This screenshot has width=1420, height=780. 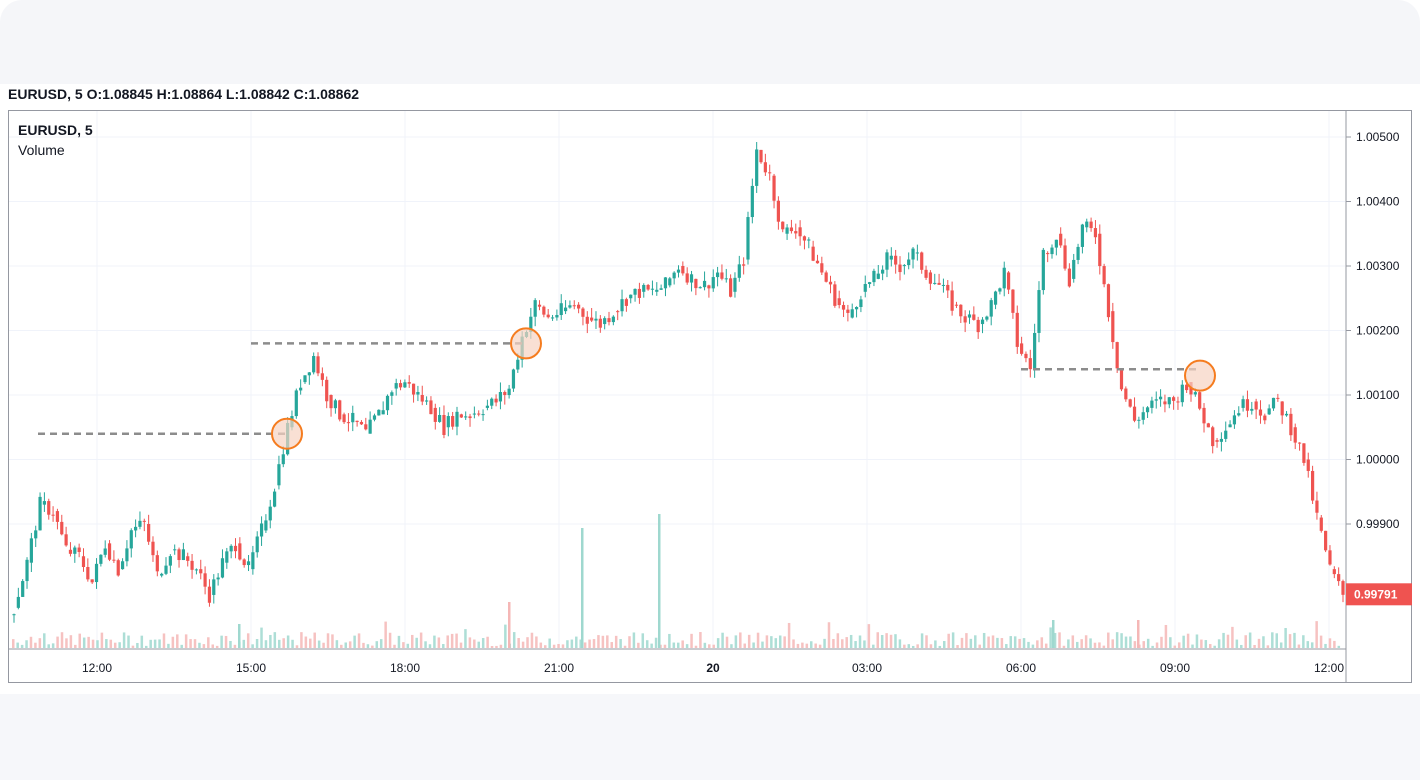 I want to click on volume-spike, so click(x=239, y=636).